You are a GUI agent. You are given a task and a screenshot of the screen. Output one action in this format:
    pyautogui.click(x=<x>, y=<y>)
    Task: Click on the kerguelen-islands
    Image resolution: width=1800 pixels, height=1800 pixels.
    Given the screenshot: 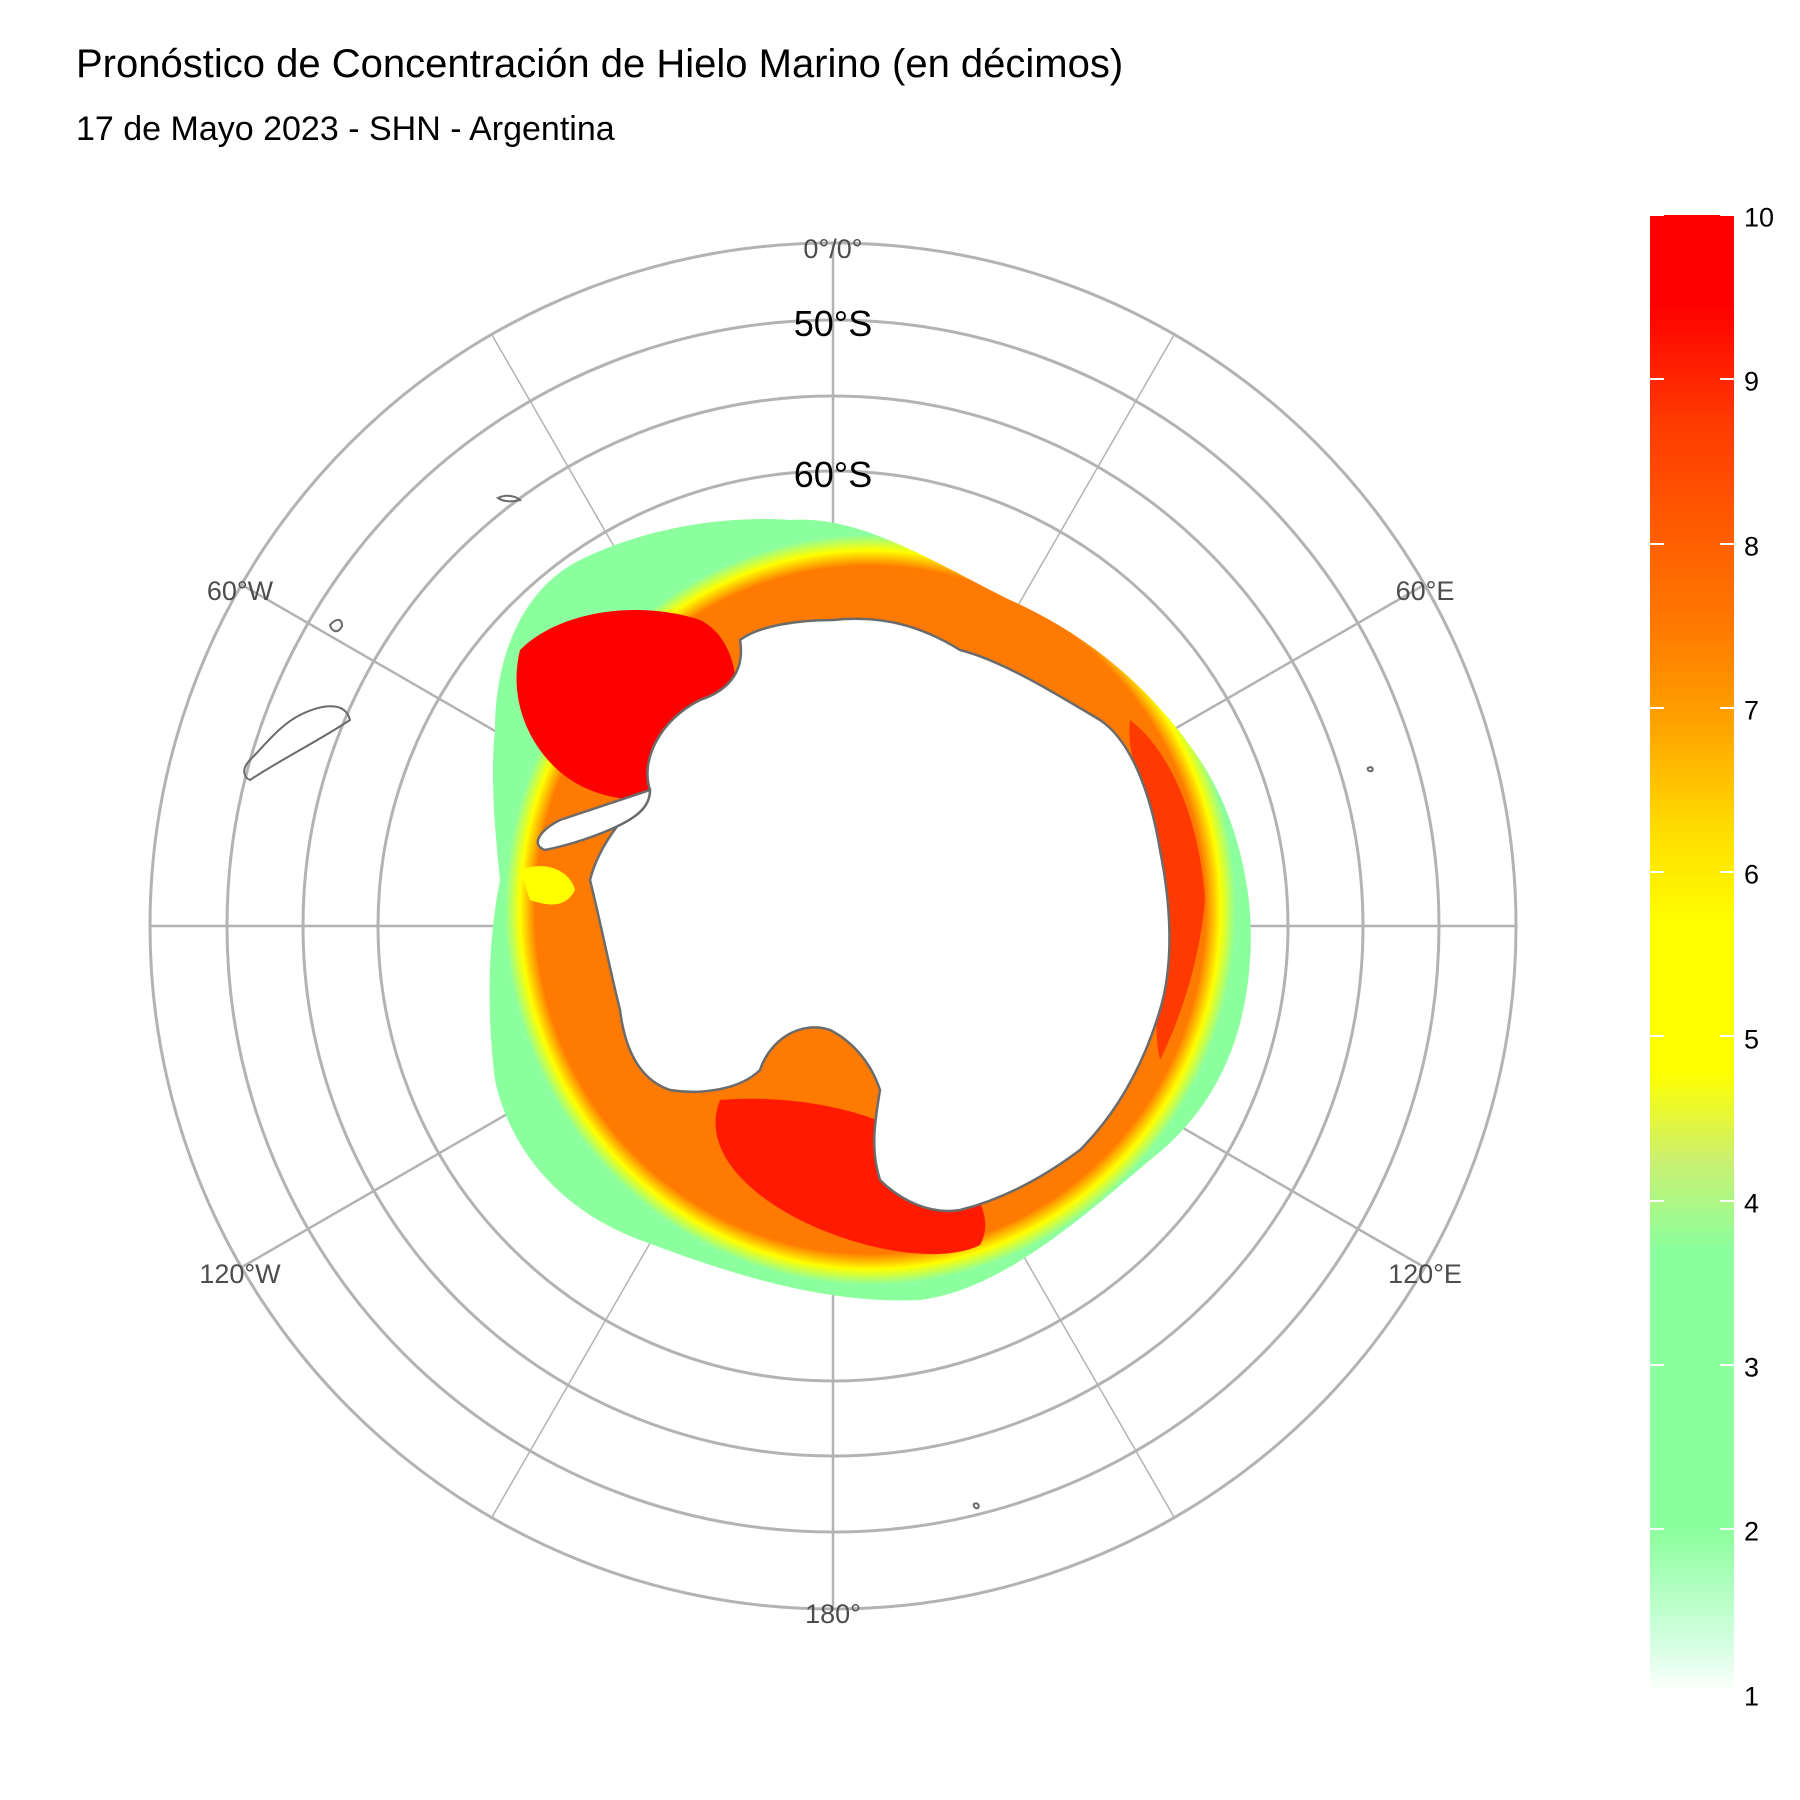 What is the action you would take?
    pyautogui.click(x=1370, y=769)
    